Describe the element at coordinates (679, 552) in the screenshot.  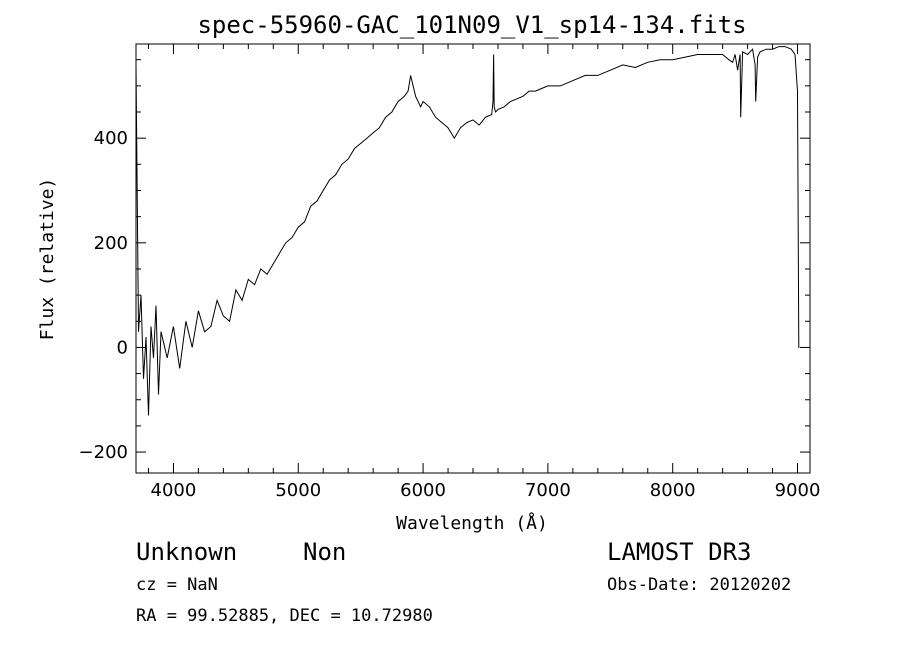
I see `survey-label: LAMOST DR3` at that location.